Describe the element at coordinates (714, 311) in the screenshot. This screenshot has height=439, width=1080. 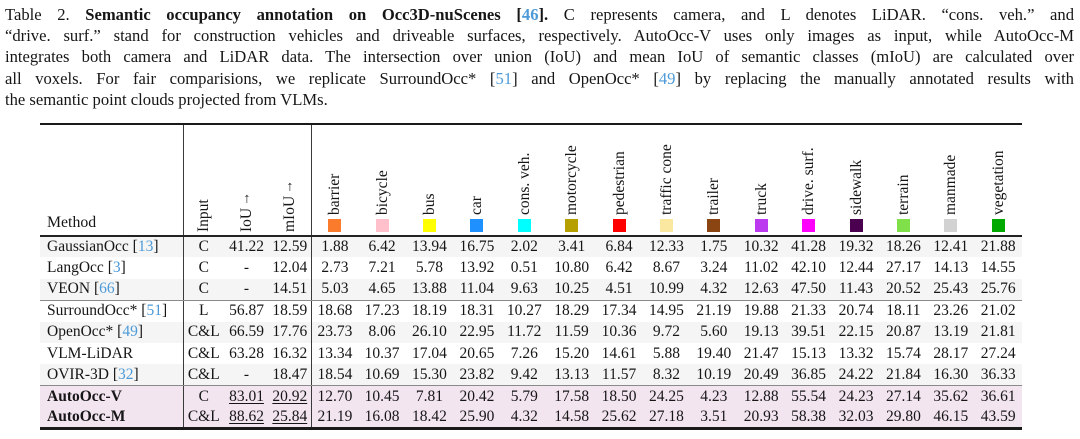
I see `class-value-cell: 21.19` at that location.